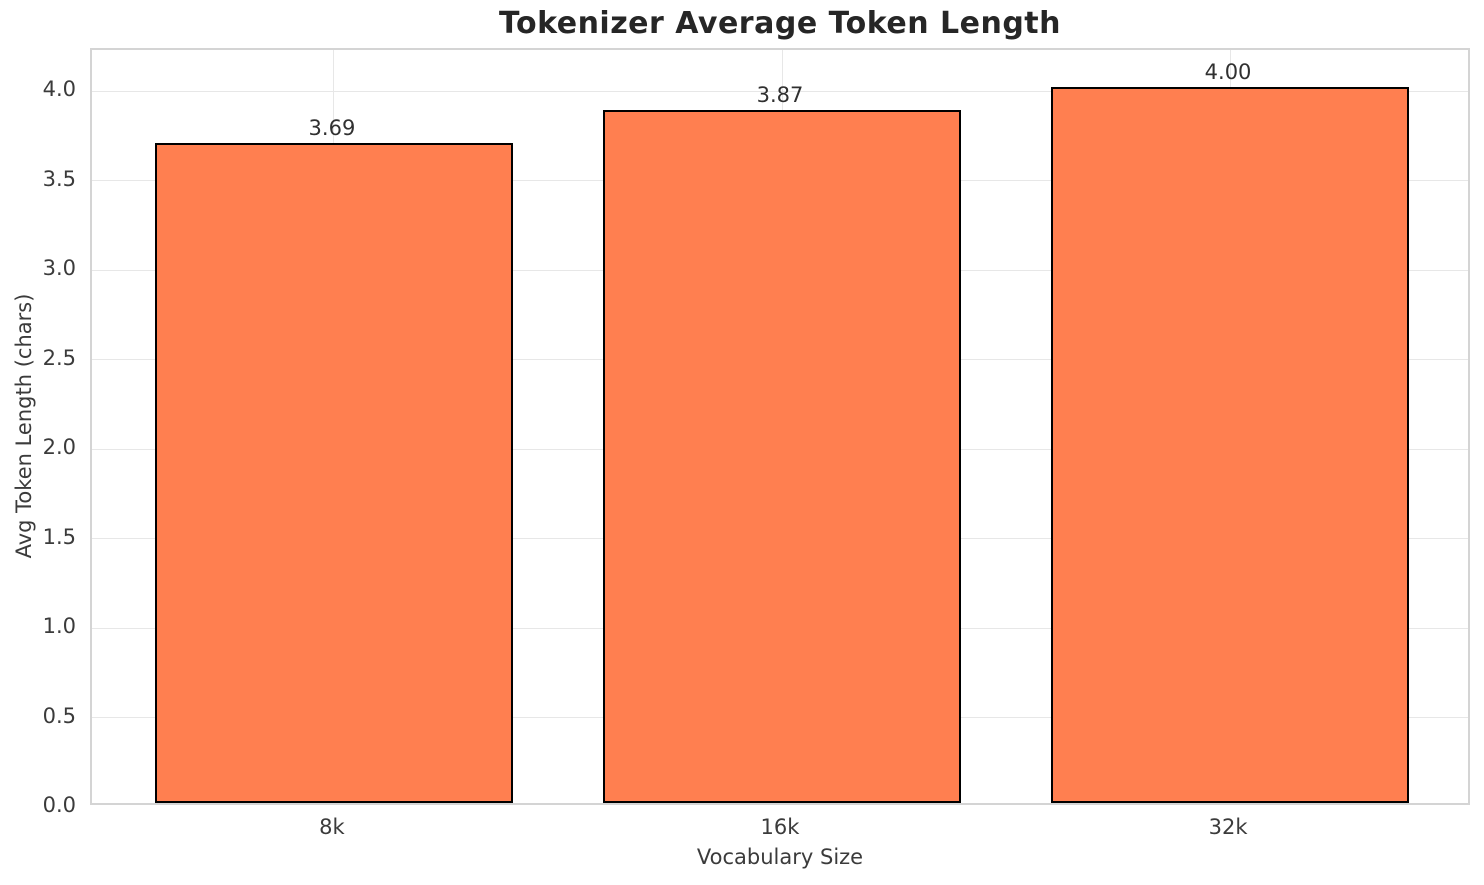  Describe the element at coordinates (780, 95) in the screenshot. I see `bar-value-label: 3.87` at that location.